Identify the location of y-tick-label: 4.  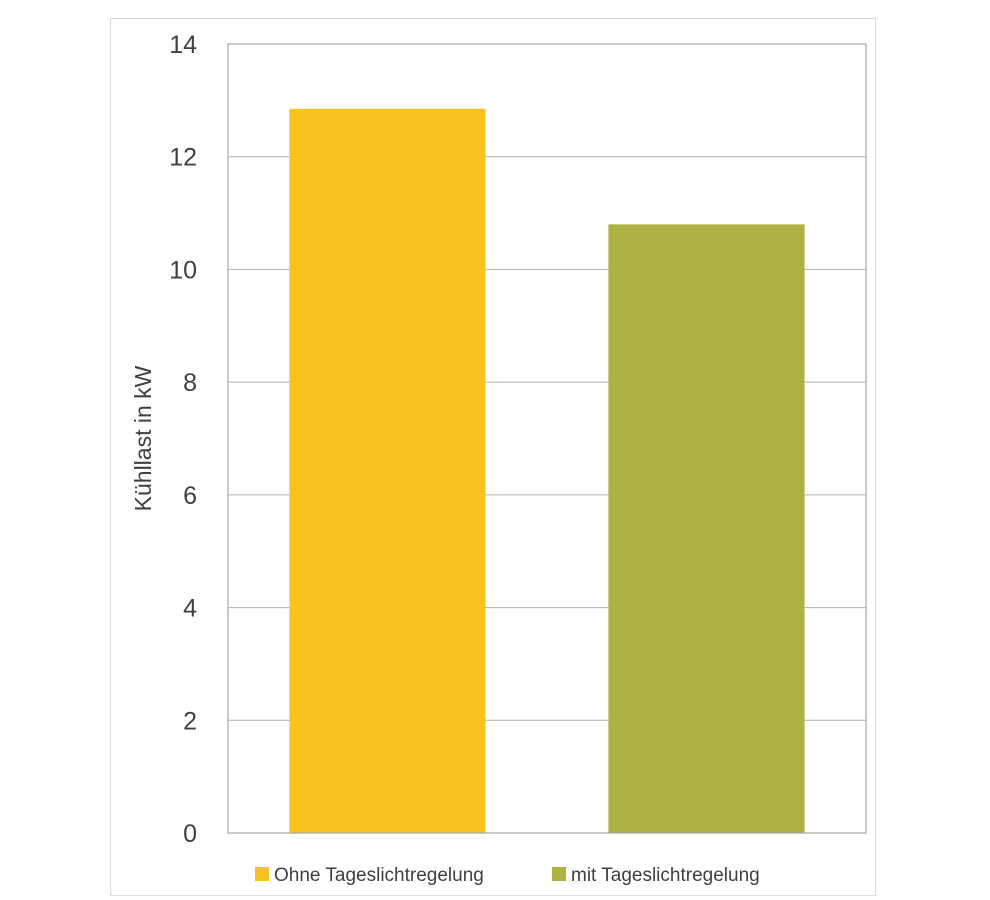
(190, 609).